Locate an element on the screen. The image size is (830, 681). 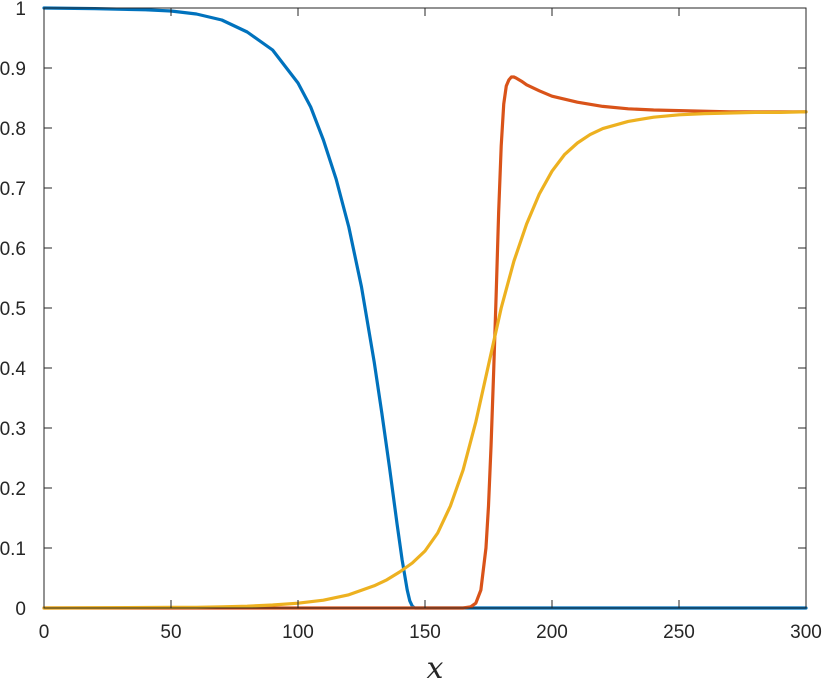
y-tick-label: 1 is located at coordinates (20, 10).